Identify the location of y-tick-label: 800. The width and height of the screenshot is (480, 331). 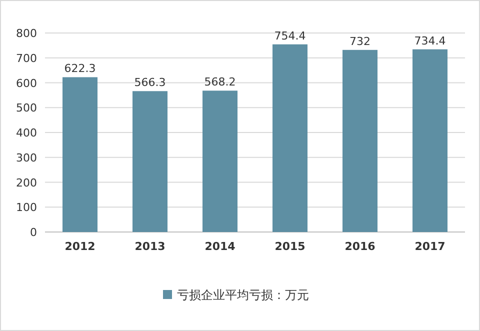
(26, 33).